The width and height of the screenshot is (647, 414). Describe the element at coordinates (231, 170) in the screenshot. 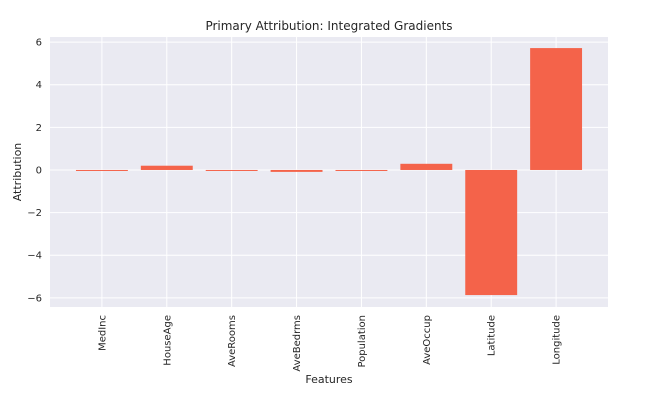

I see `bar-averooms` at that location.